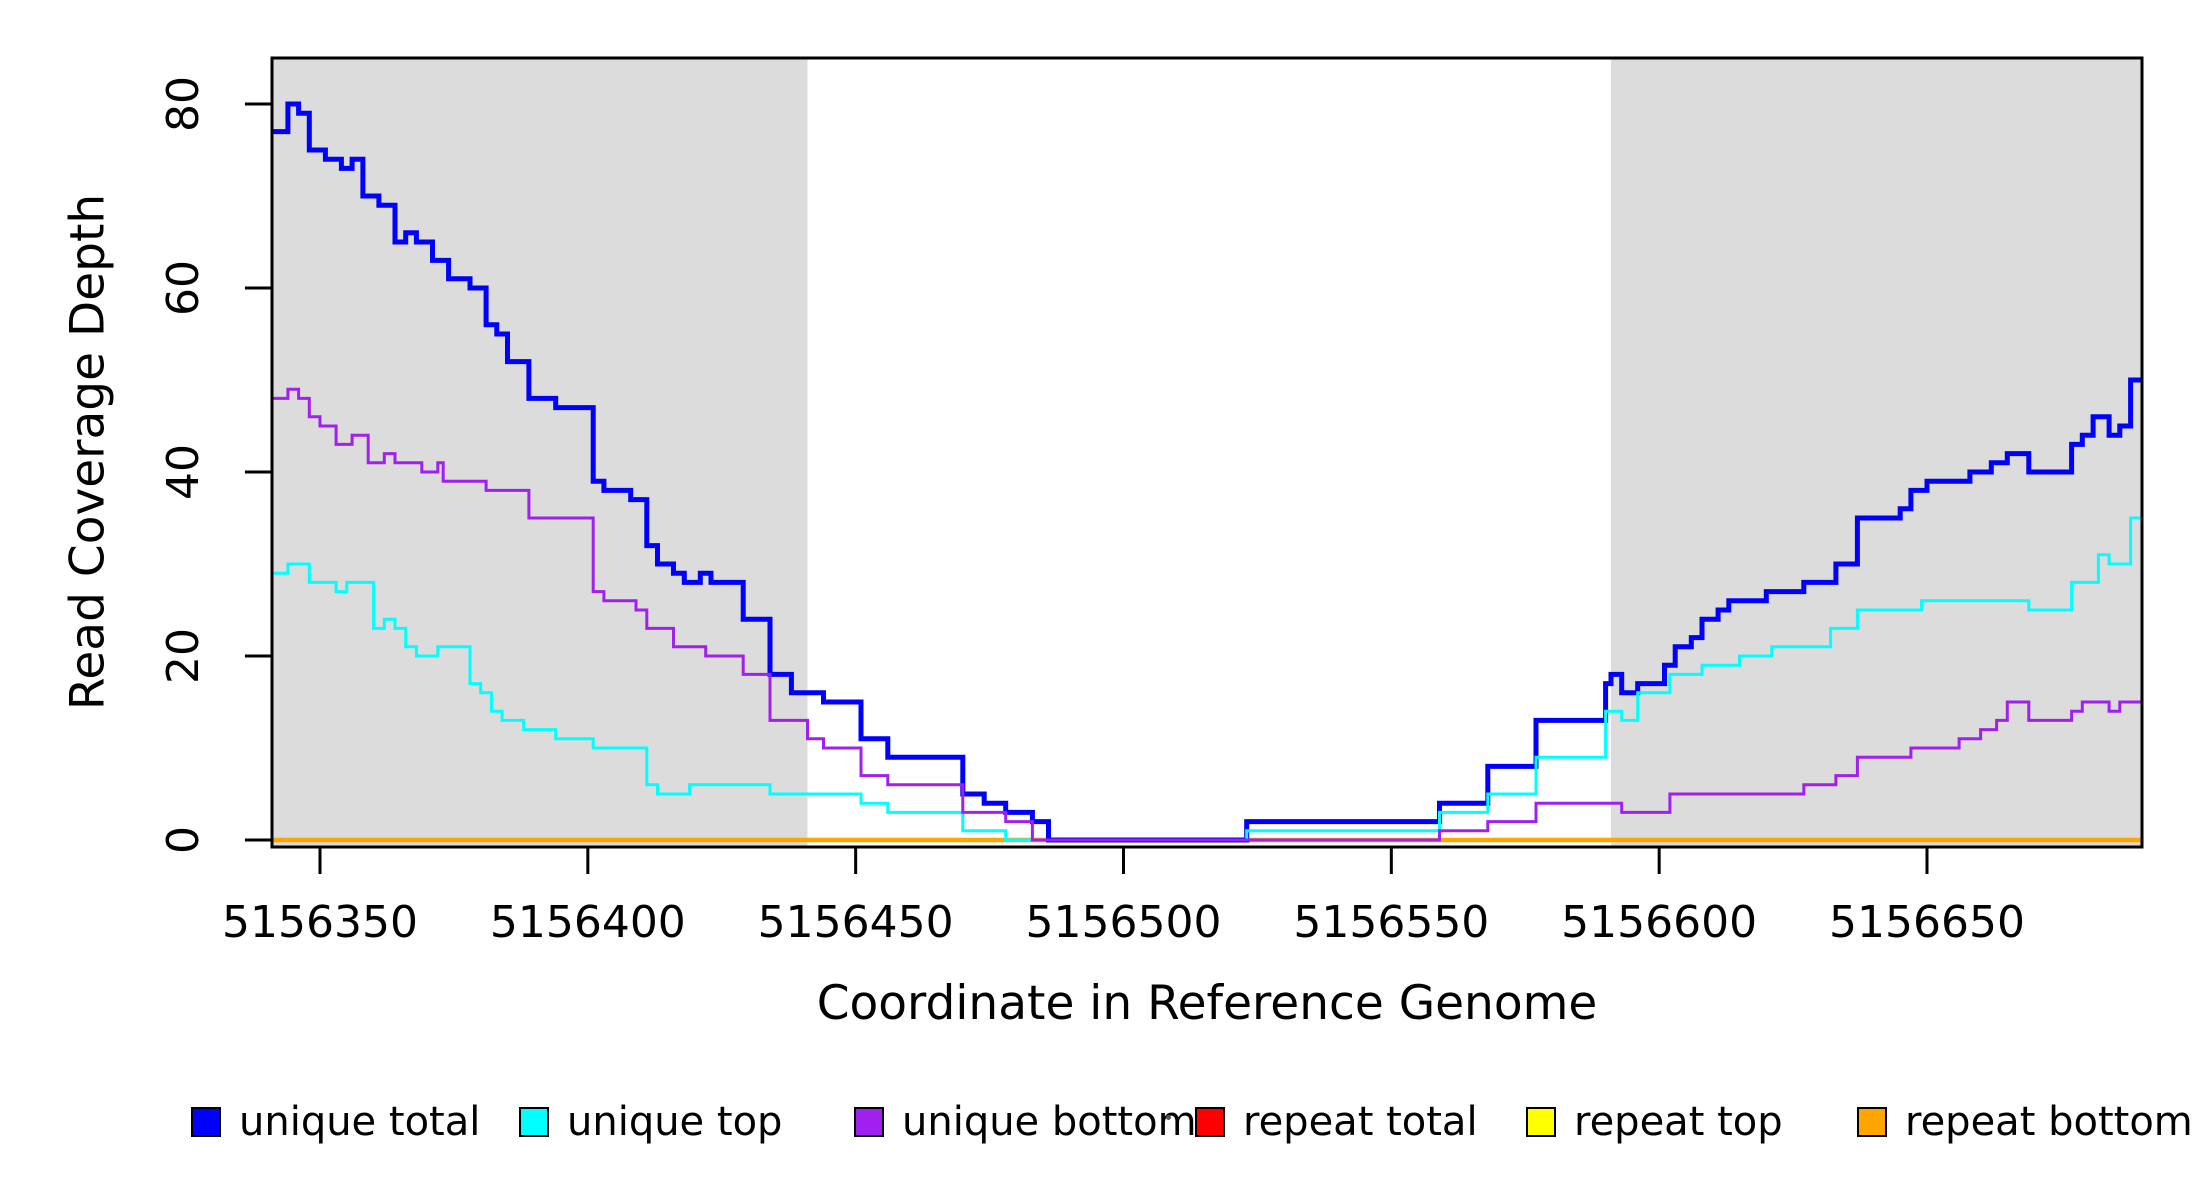 Image resolution: width=2200 pixels, height=1200 pixels. Describe the element at coordinates (588, 922) in the screenshot. I see `x-tick-label: 5156400` at that location.